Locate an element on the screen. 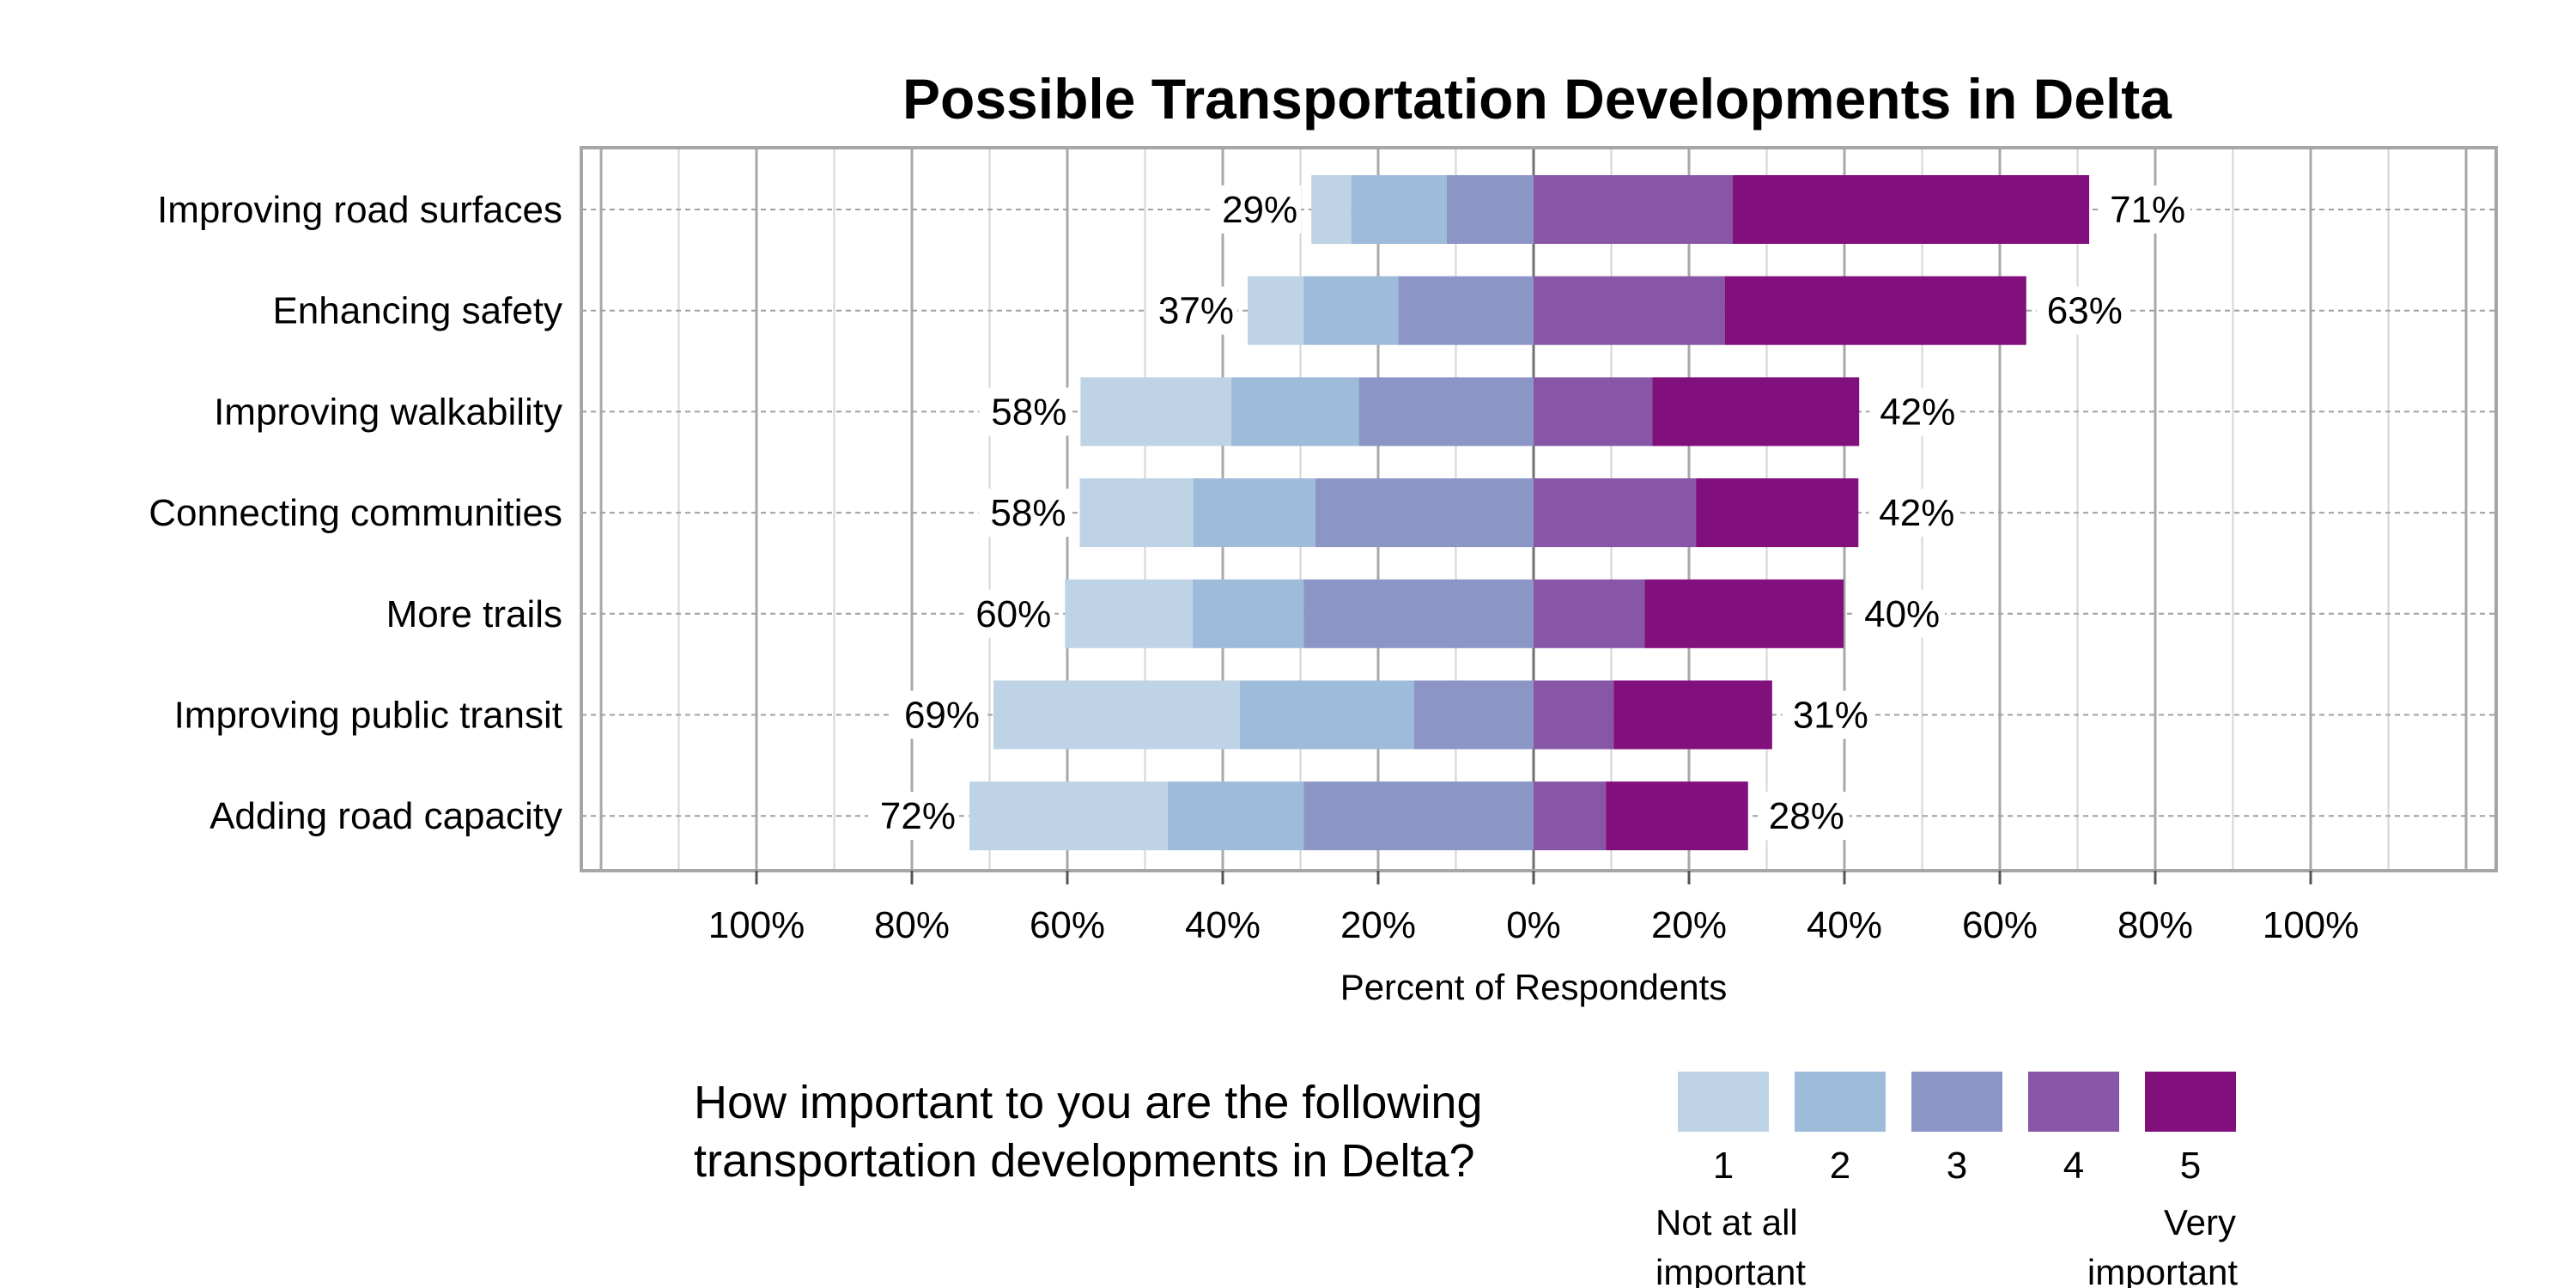  bar-row: More trails 60% 40% is located at coordinates (1166, 614).